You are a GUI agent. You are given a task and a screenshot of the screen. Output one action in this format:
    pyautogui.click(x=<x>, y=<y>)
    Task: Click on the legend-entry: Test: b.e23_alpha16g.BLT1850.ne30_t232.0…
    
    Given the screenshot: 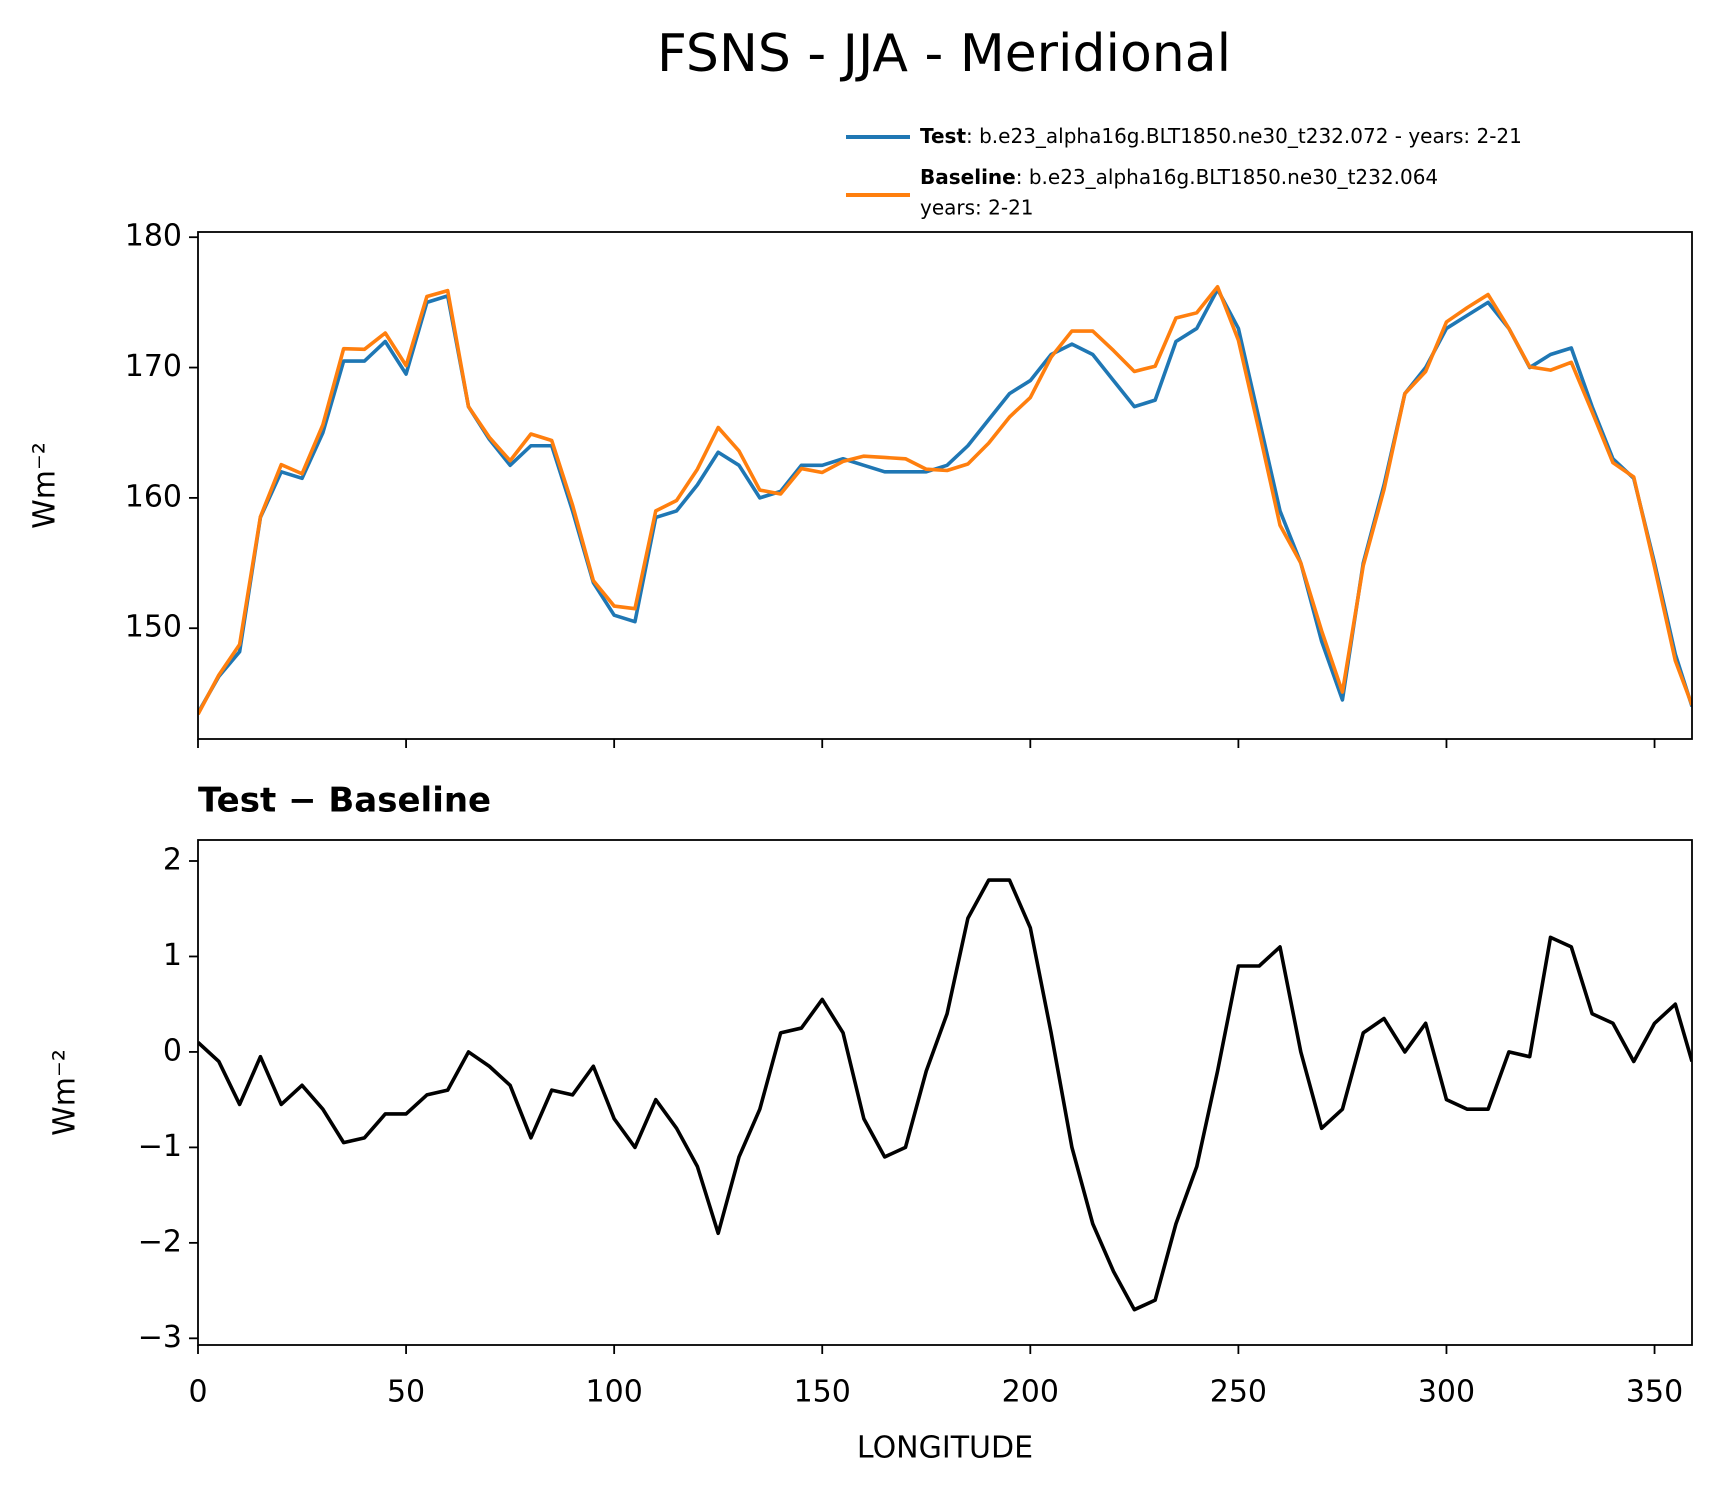 What is the action you would take?
    pyautogui.click(x=1184, y=136)
    